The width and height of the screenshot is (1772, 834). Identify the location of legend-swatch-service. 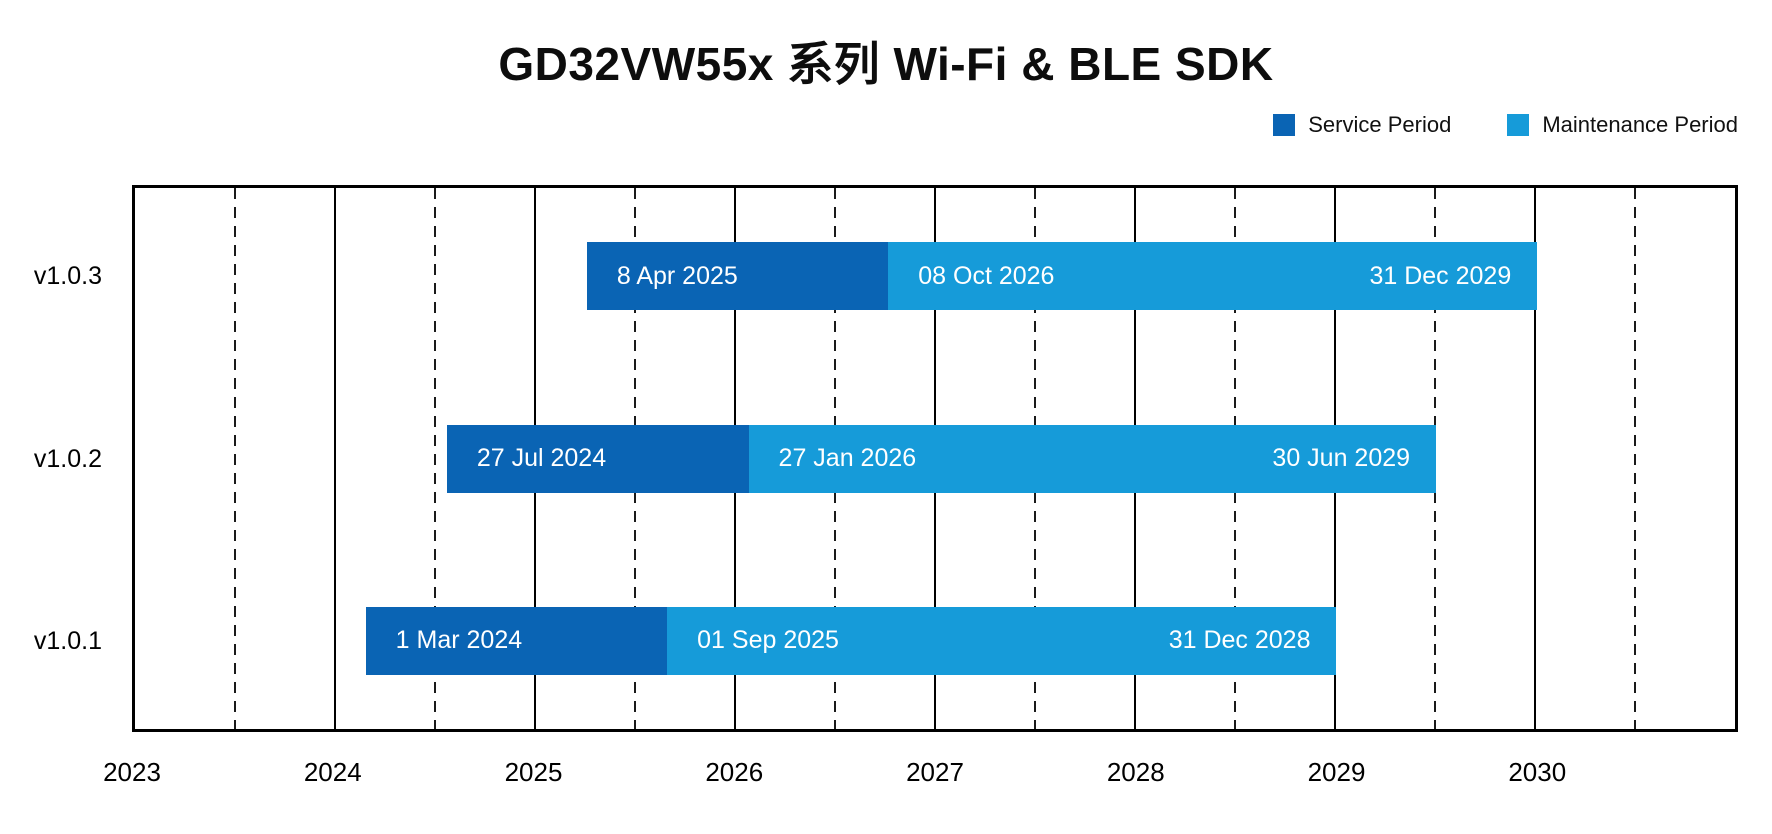
(1284, 125).